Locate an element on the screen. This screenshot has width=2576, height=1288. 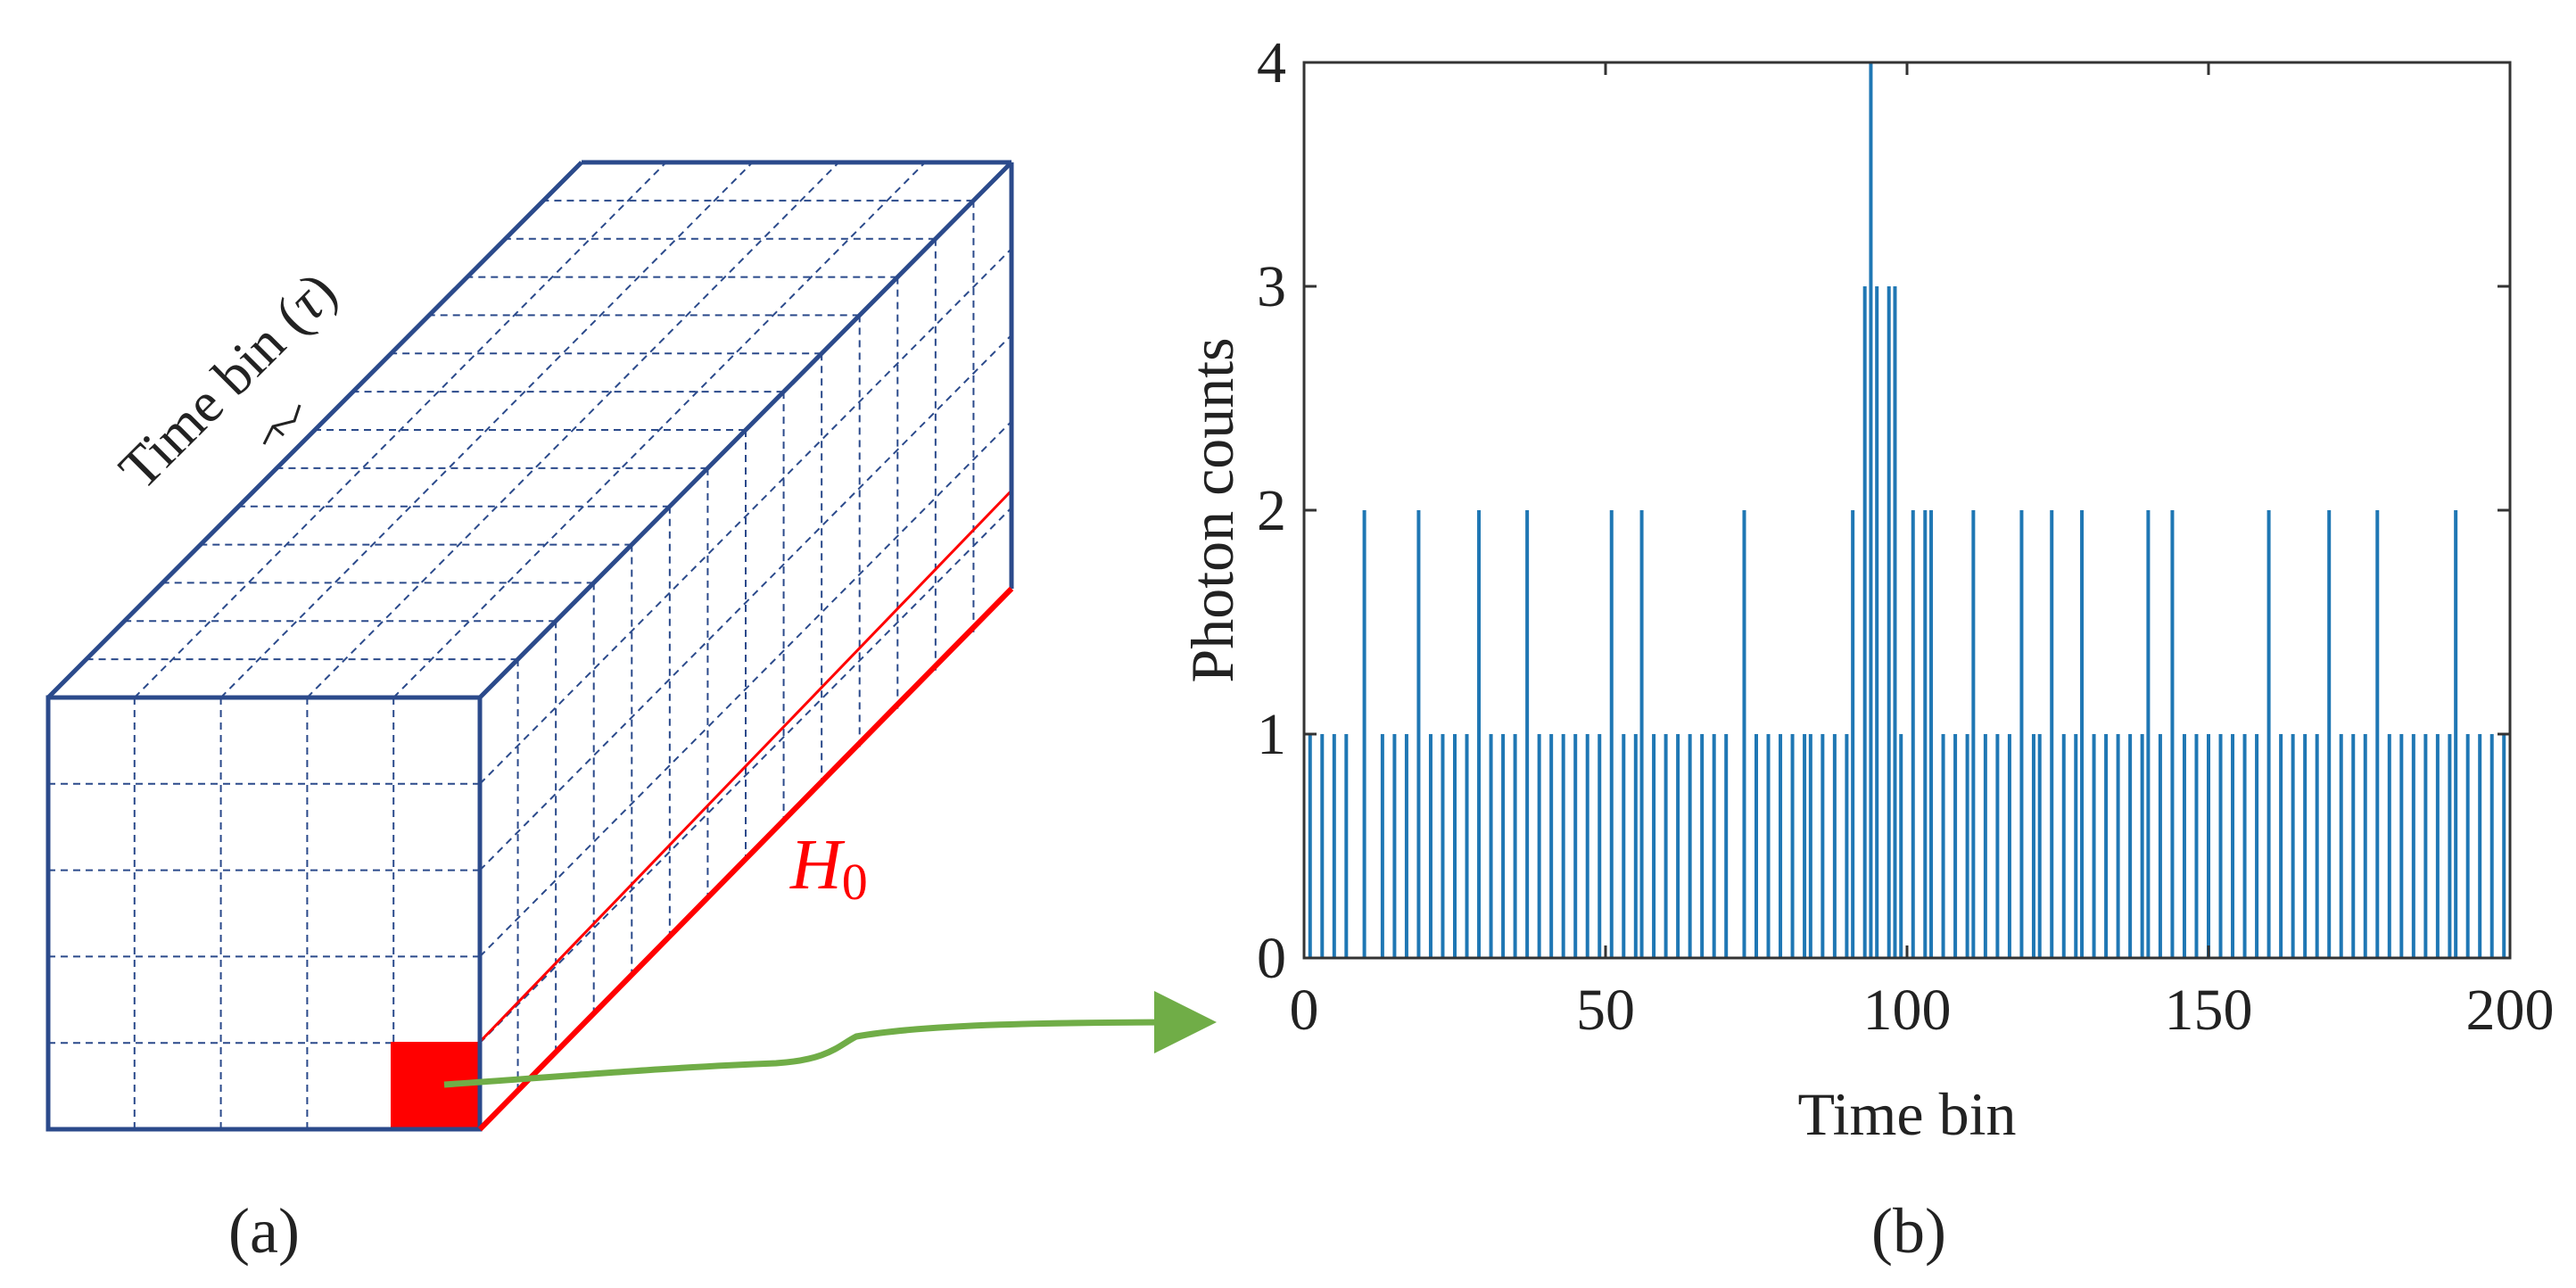
x-tick-label: 100 is located at coordinates (1908, 1011).